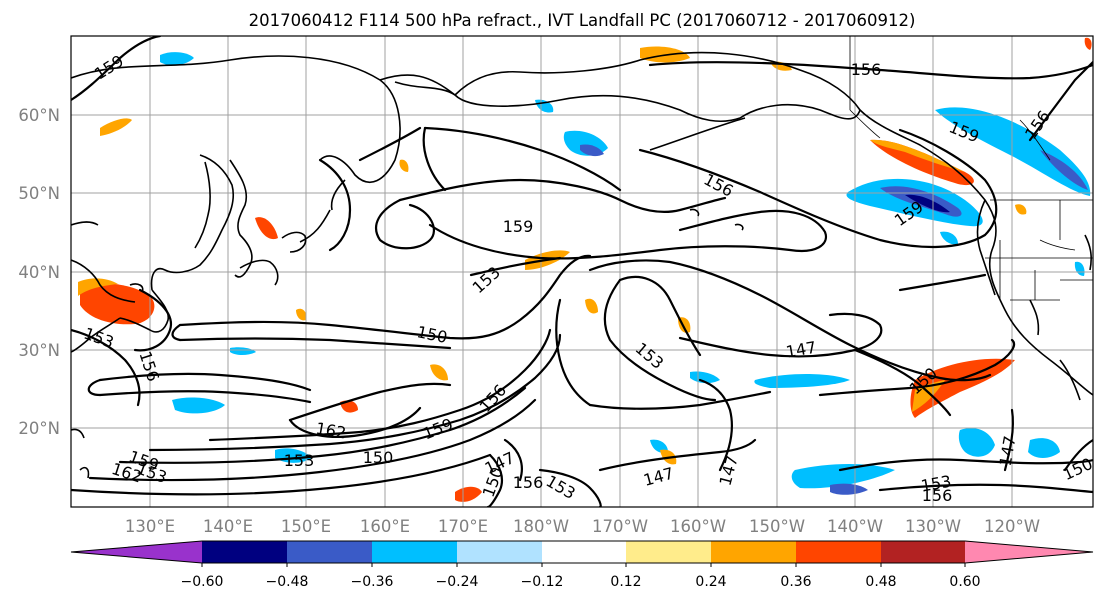  I want to click on lon-label: 150°W, so click(777, 526).